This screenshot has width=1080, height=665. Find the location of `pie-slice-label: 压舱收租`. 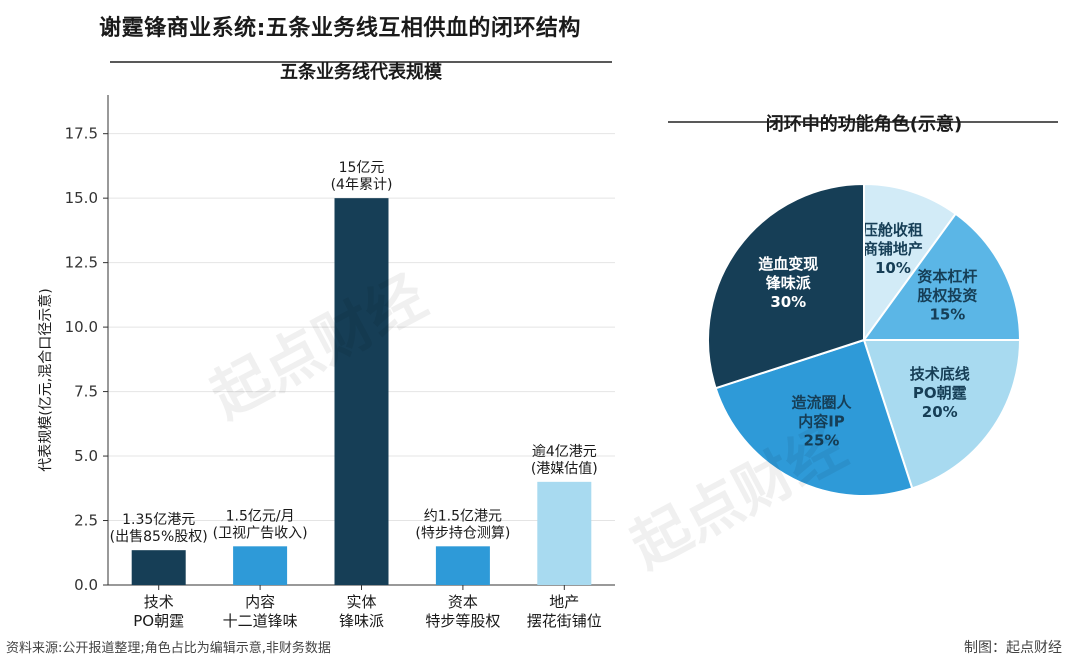

pie-slice-label: 压舱收租 is located at coordinates (893, 230).